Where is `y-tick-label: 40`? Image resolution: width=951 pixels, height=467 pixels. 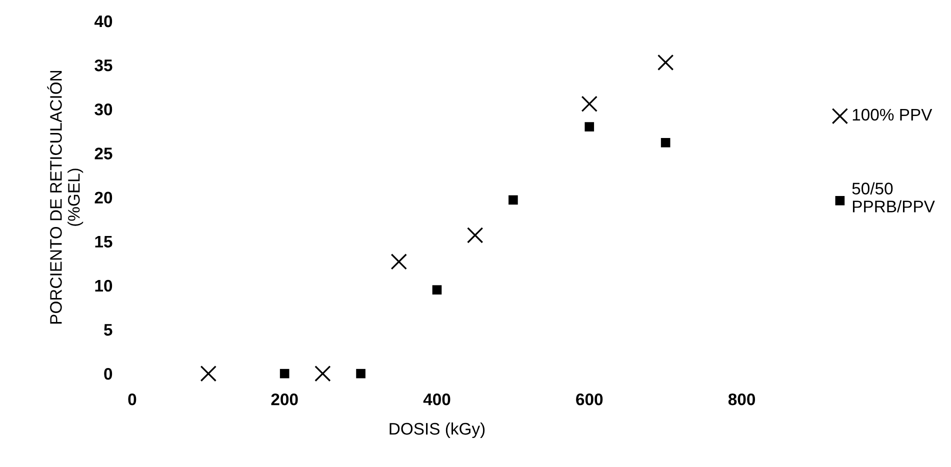 y-tick-label: 40 is located at coordinates (103, 21).